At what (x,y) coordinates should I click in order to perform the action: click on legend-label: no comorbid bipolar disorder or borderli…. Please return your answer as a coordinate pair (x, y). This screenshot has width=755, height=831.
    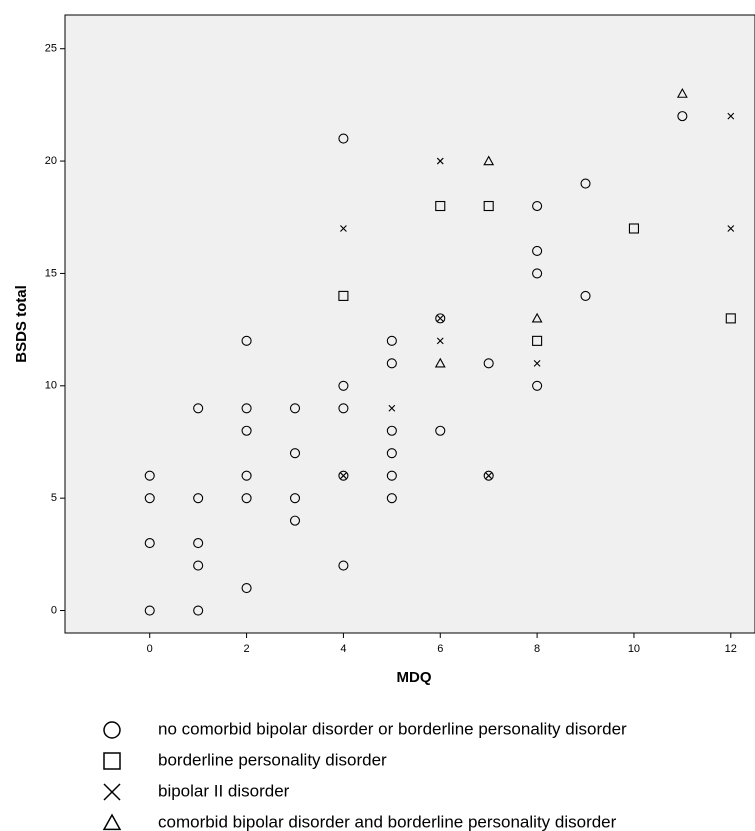
    Looking at the image, I should click on (392, 728).